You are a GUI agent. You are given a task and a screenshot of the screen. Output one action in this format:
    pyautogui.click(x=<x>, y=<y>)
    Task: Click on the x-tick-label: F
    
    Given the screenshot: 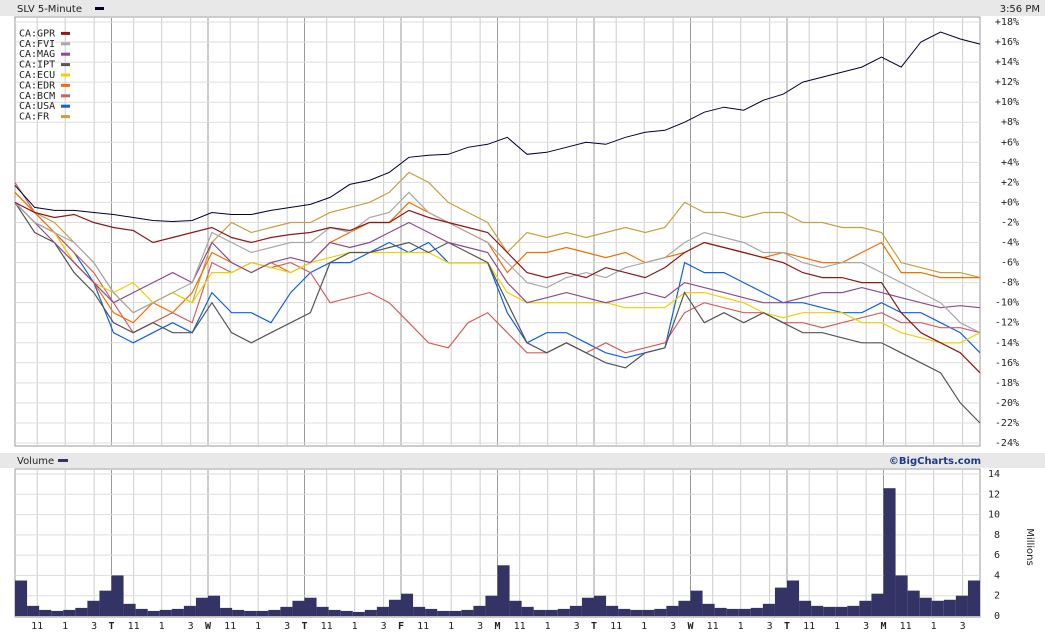 What is the action you would take?
    pyautogui.click(x=401, y=626)
    